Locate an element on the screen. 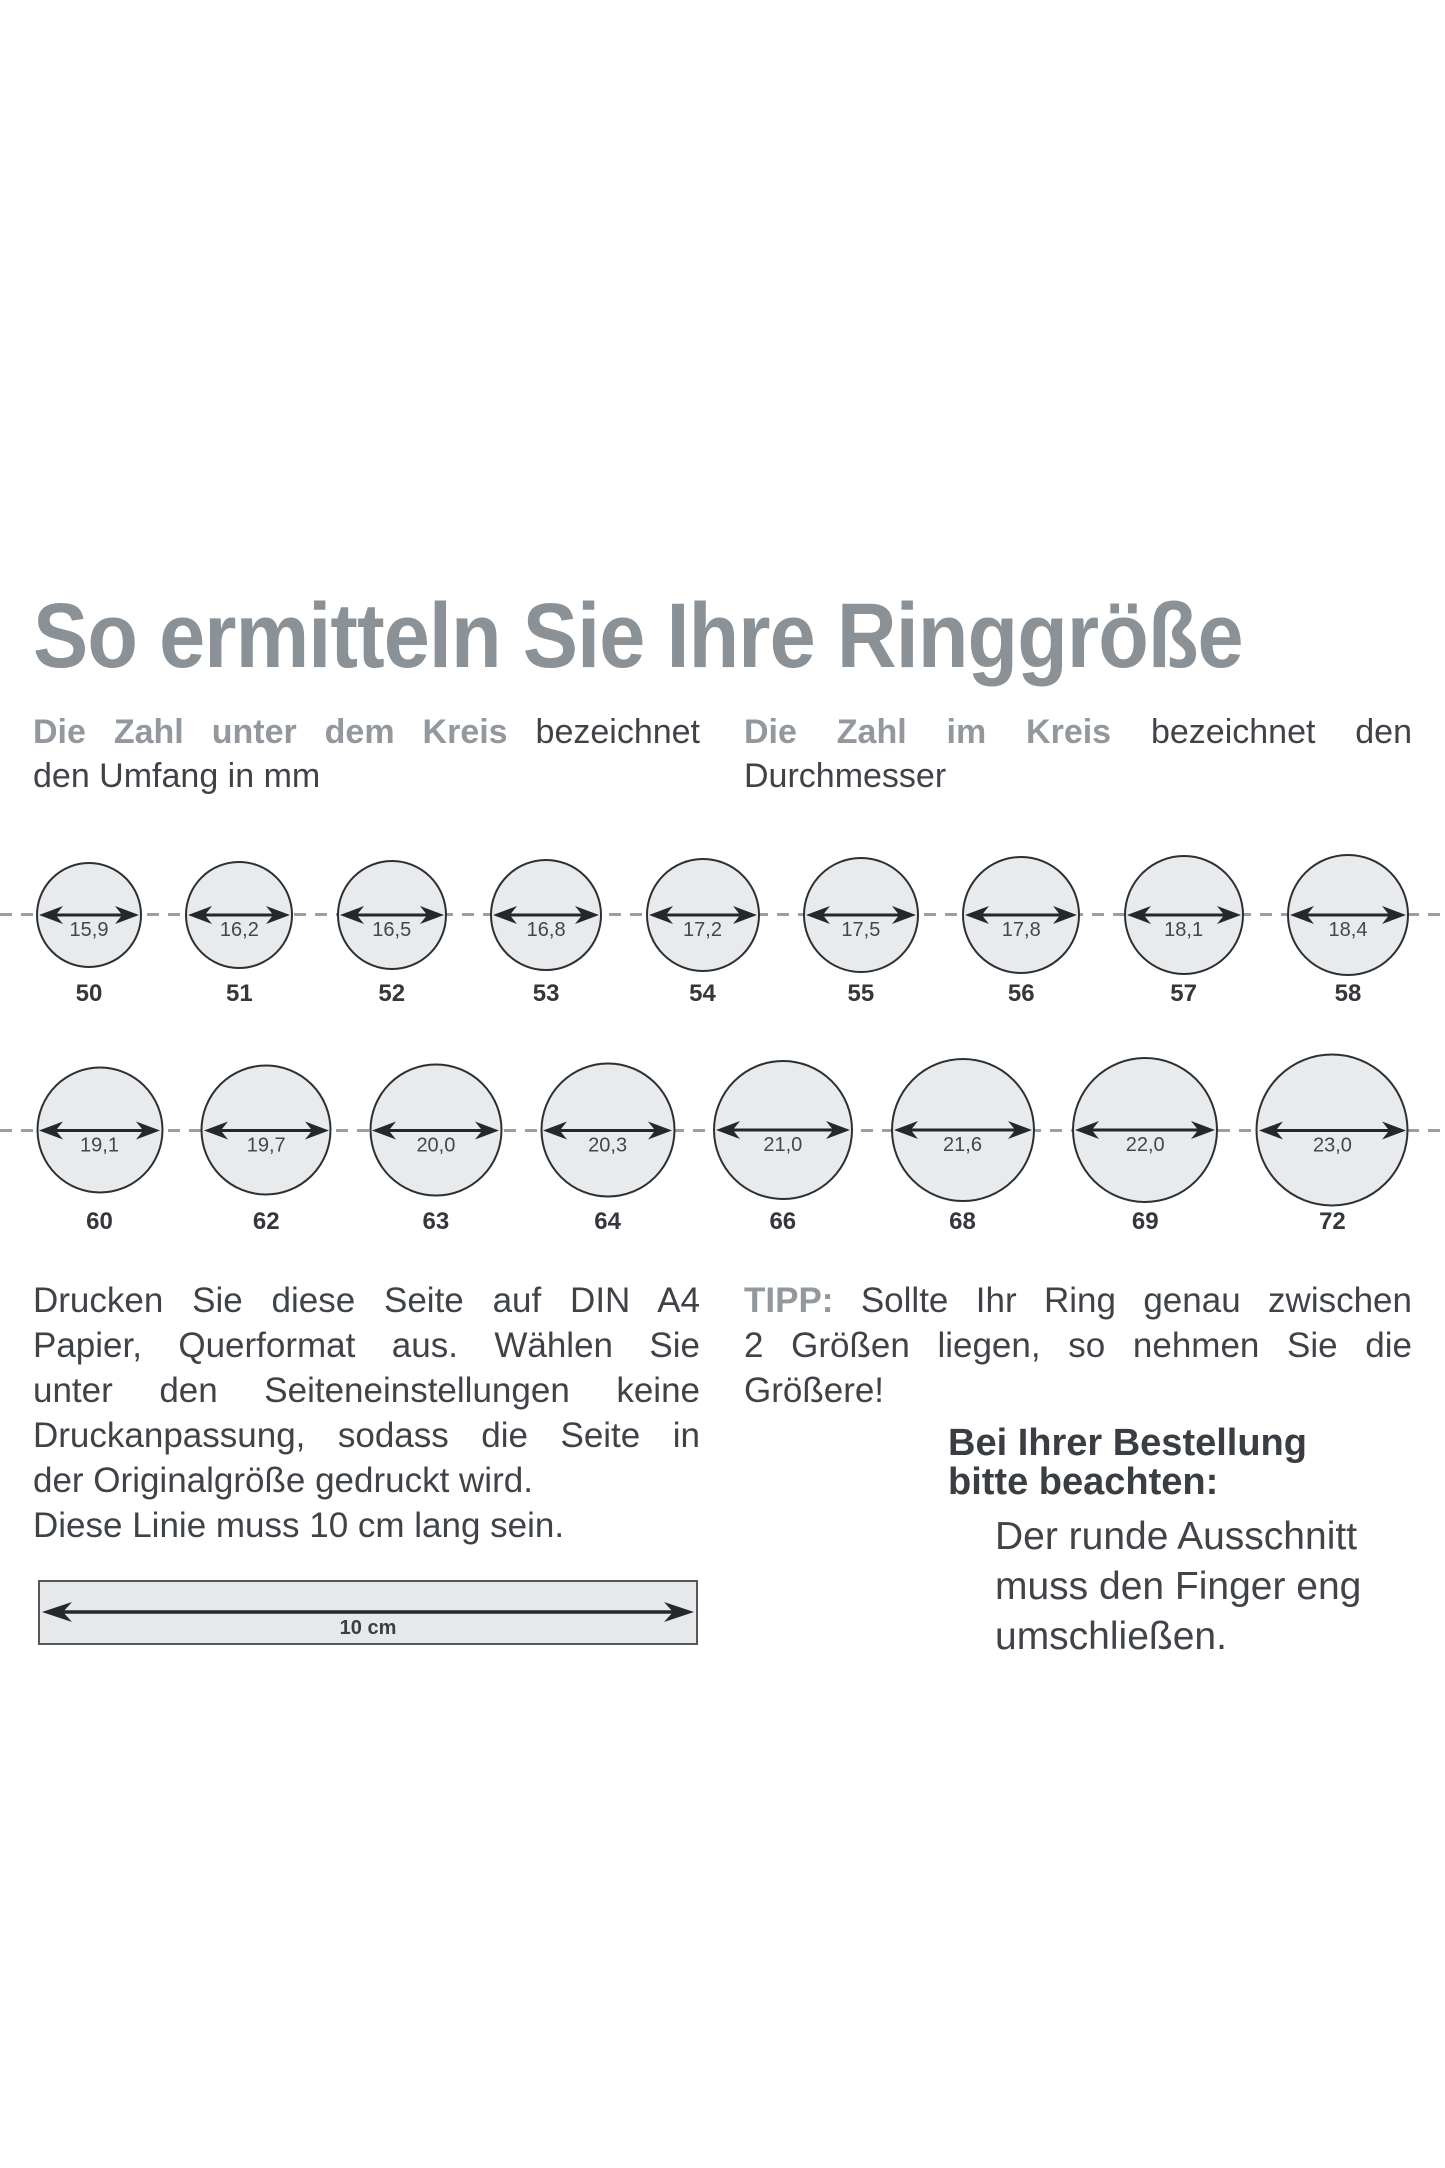  ruler-10cm: 10 cm is located at coordinates (368, 1612).